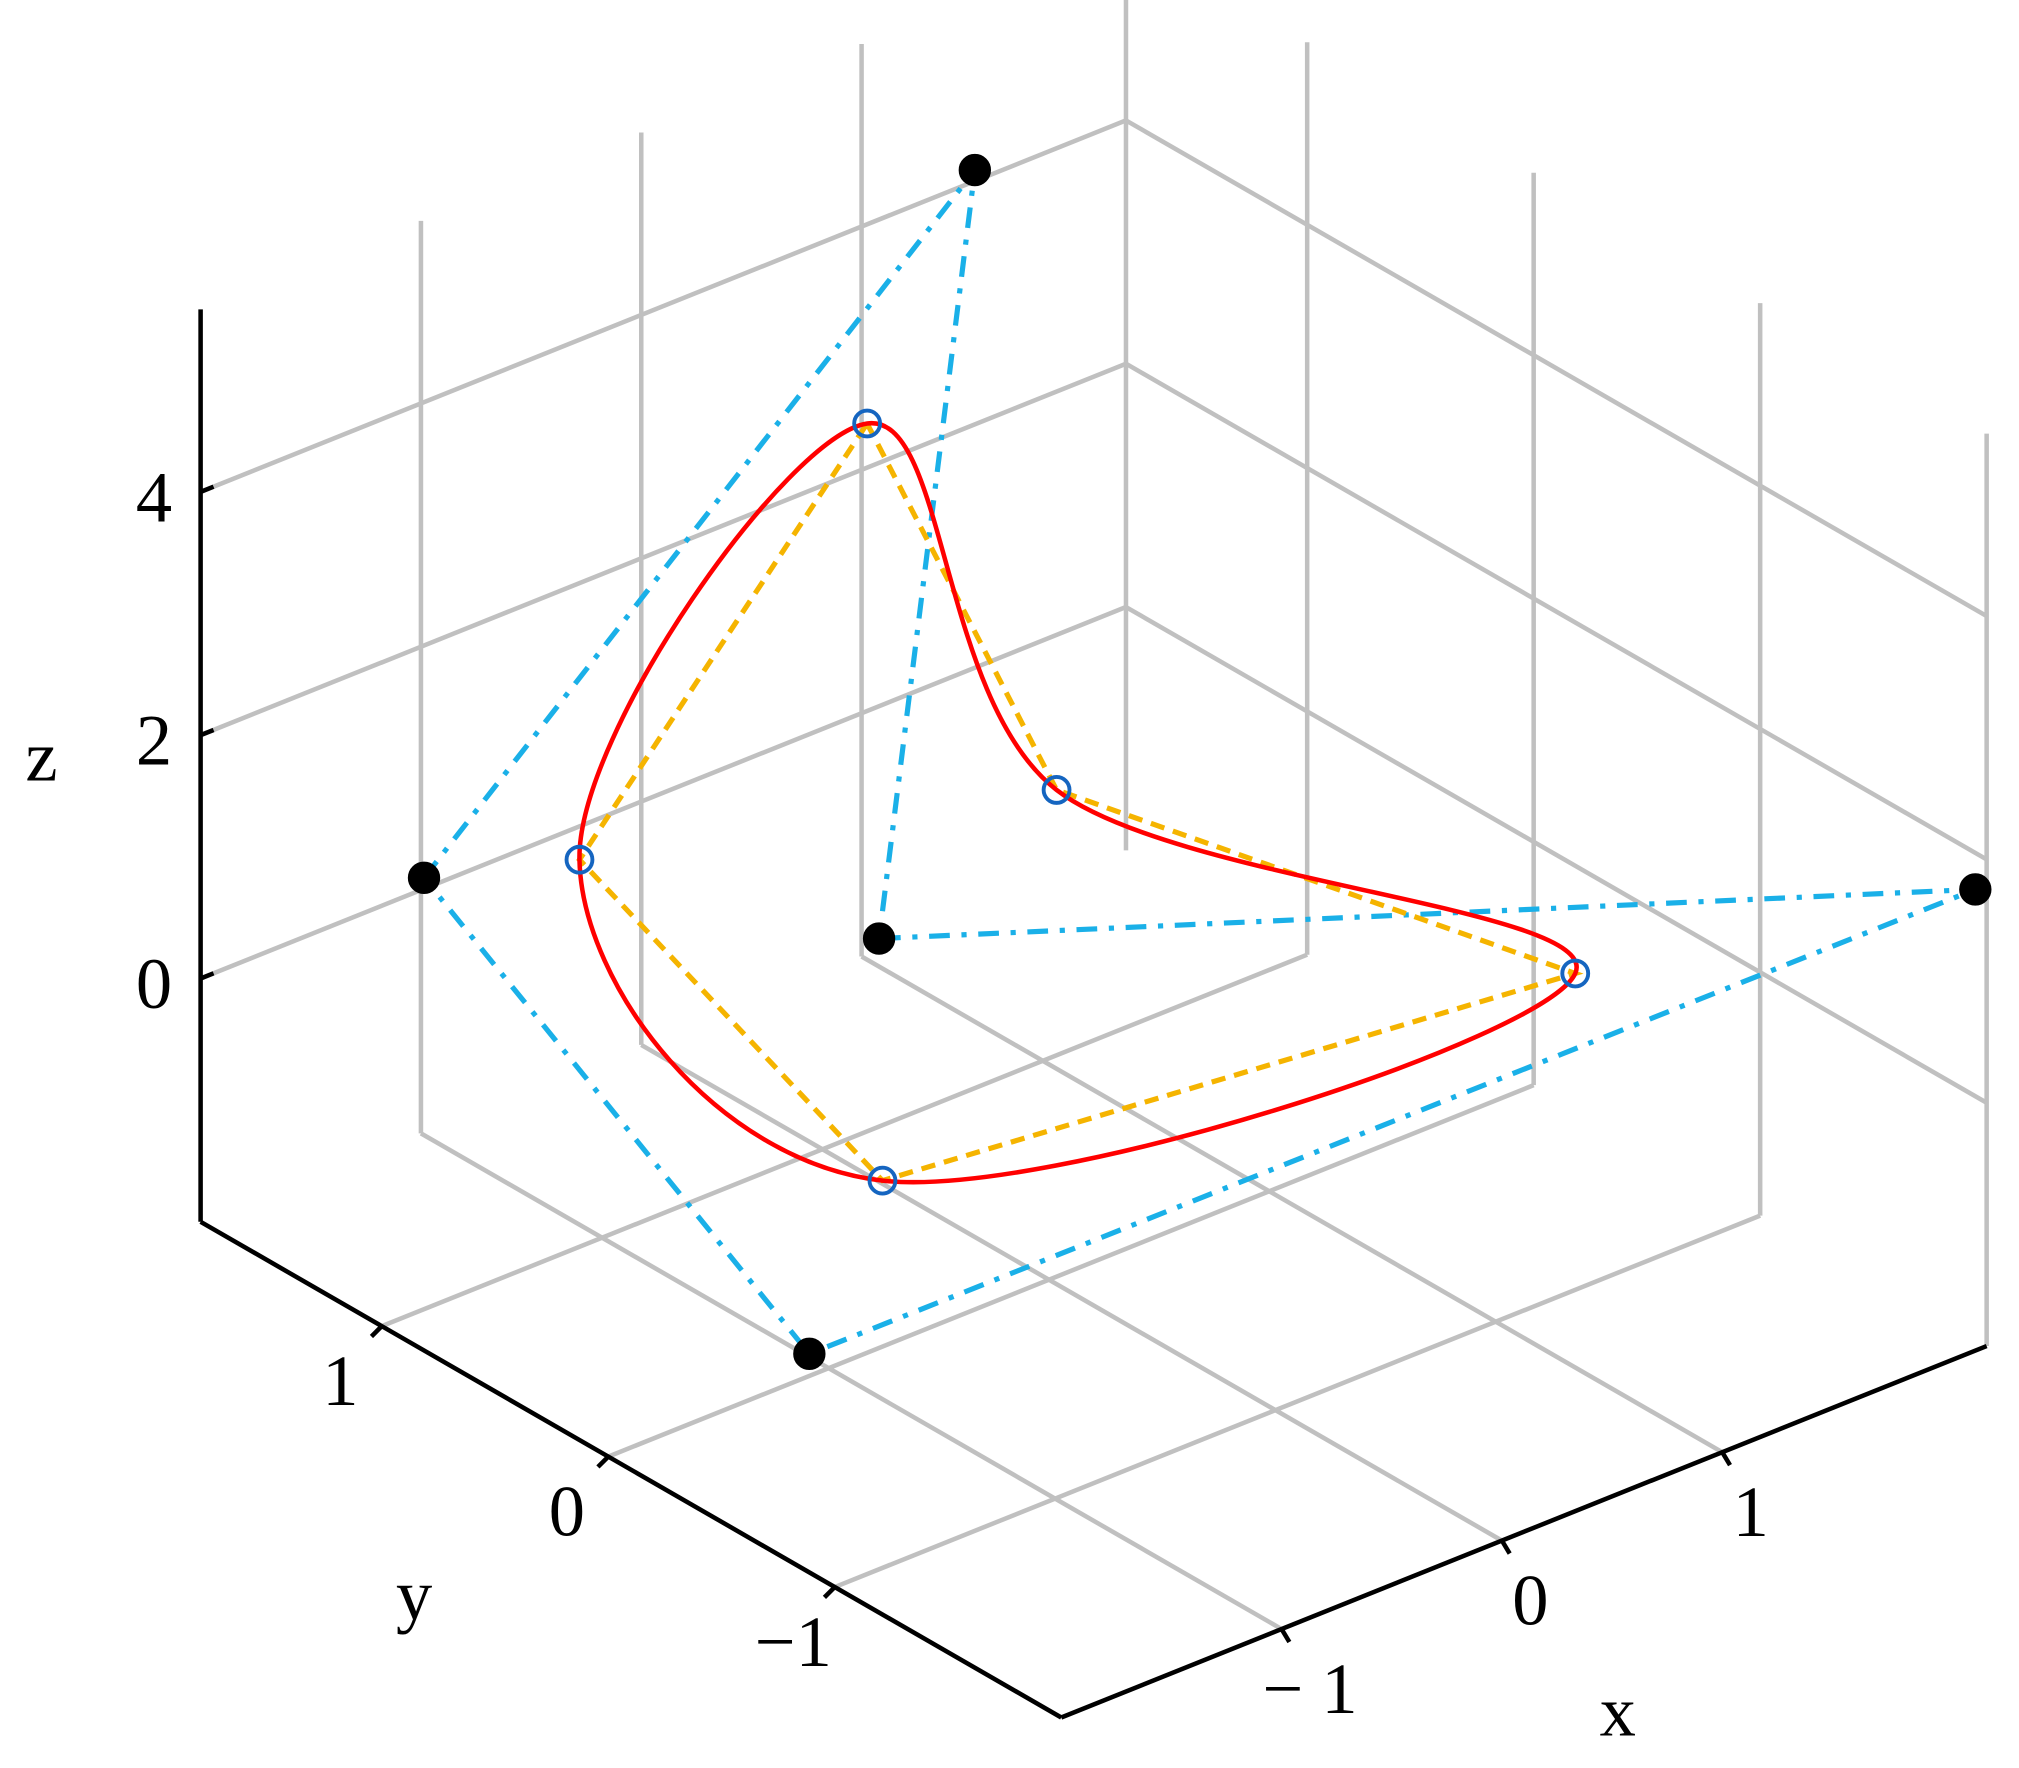 The height and width of the screenshot is (1768, 2019). What do you see at coordinates (1309, 1688) in the screenshot?
I see `x-tick-label: − 1` at bounding box center [1309, 1688].